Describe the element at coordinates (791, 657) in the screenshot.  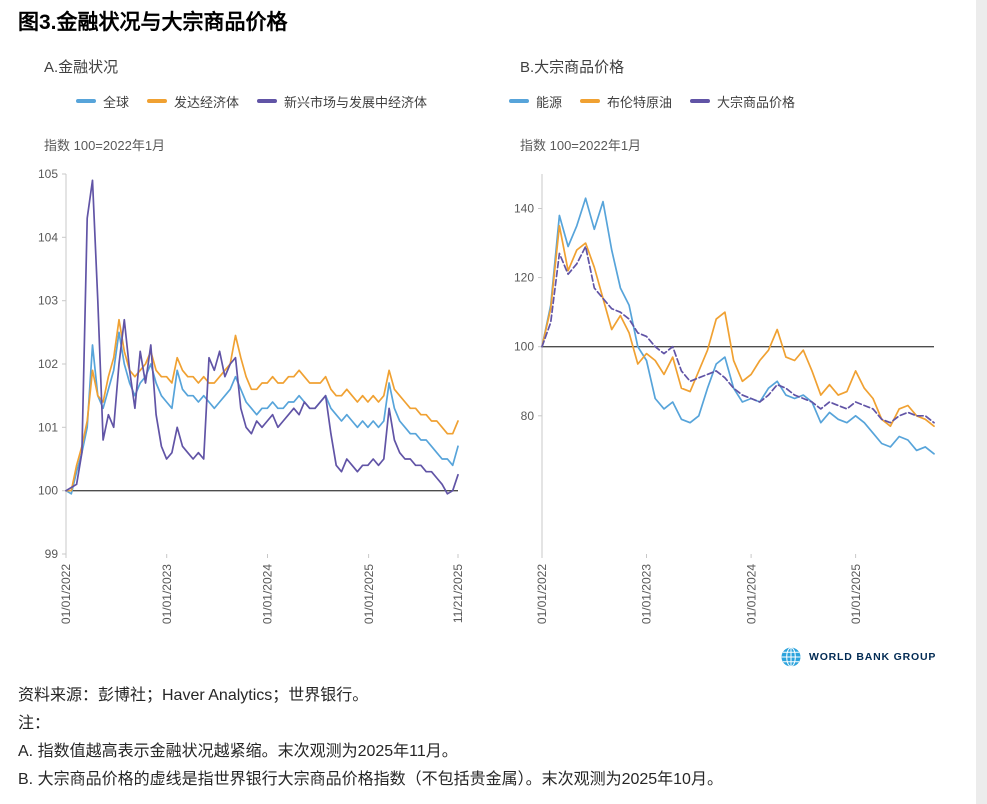
I see `globe-icon` at that location.